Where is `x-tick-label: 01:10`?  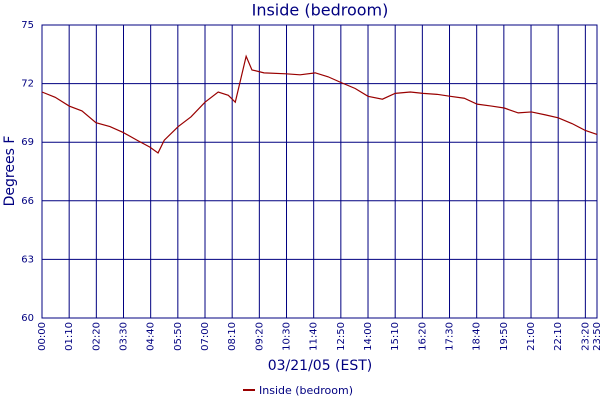 x-tick-label: 01:10 is located at coordinates (69, 336).